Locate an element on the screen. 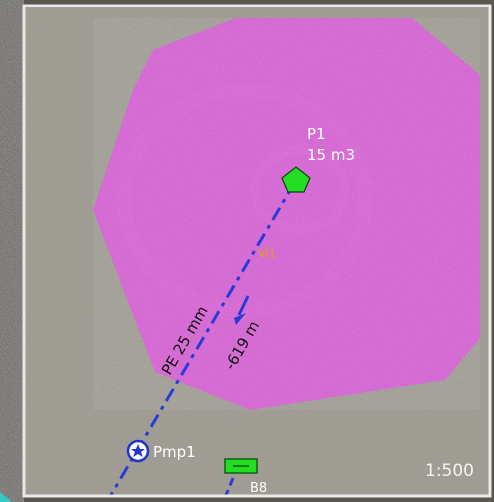 Image resolution: width=494 pixels, height=502 pixels. pentagon-node-icon is located at coordinates (296, 179).